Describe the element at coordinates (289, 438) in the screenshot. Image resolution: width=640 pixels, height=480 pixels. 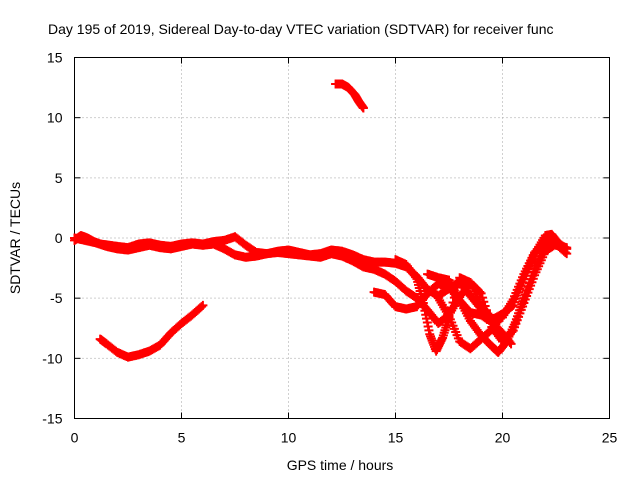
I see `x-tick-label: 10` at that location.